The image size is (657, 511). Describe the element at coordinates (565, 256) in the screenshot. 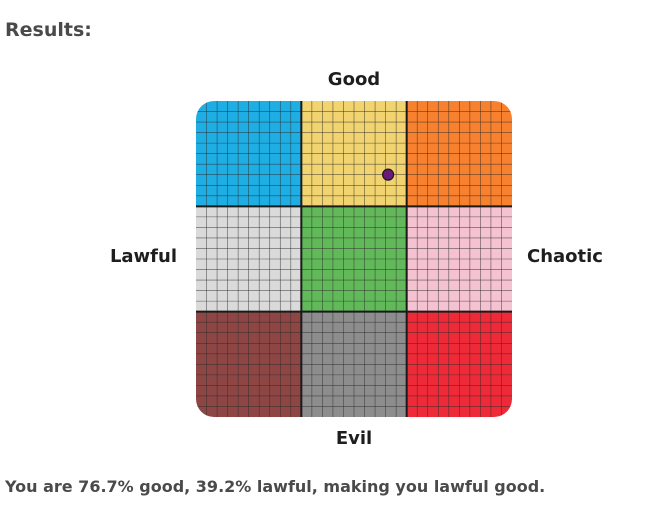

I see `axis-label-chaotic: Chaotic` at that location.